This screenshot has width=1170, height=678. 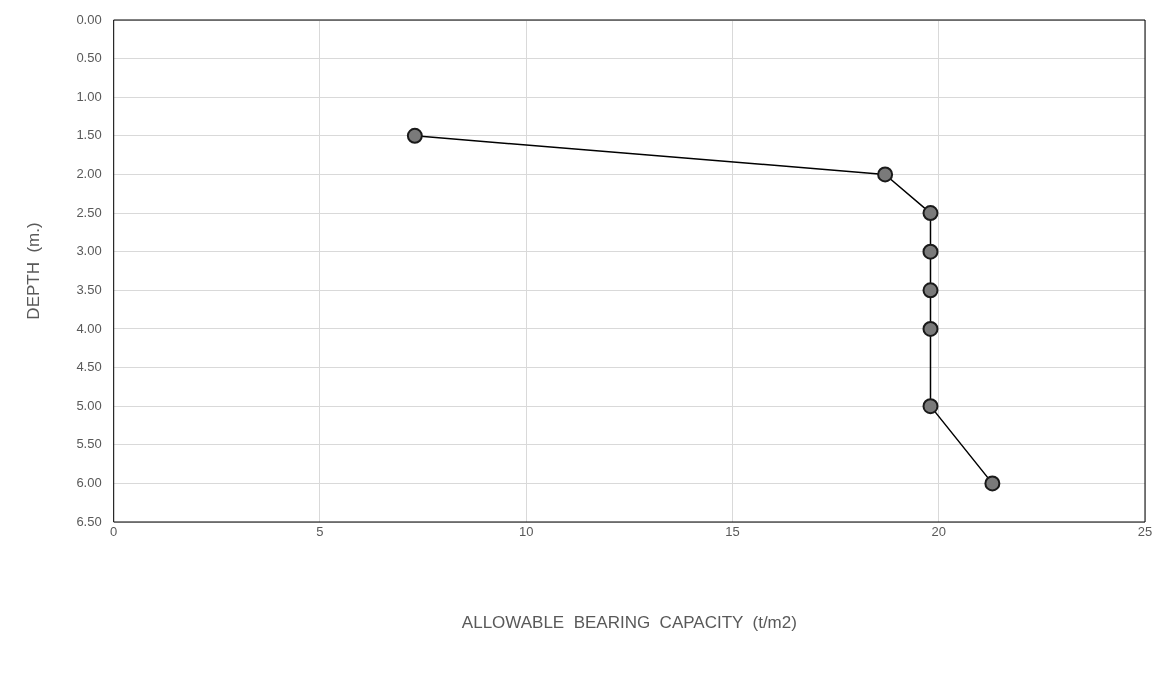 I want to click on y-tick-label: 6.00, so click(x=89, y=482).